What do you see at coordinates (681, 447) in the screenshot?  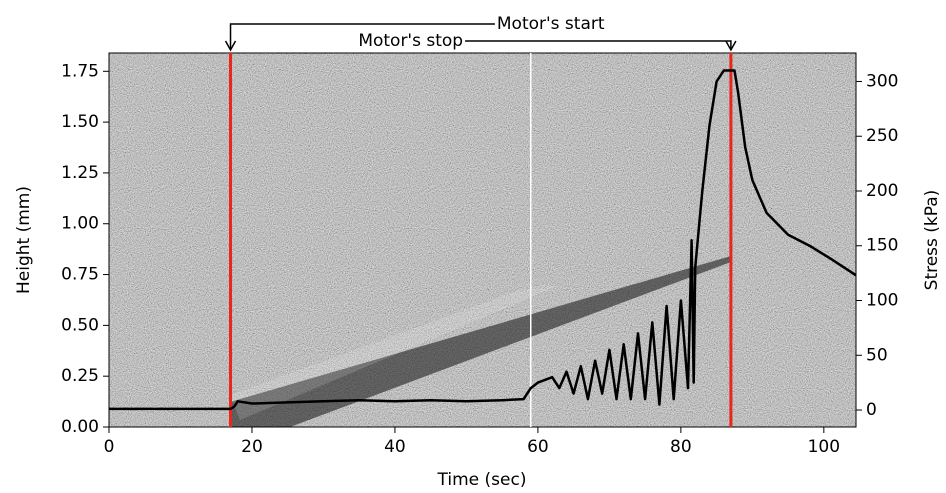 I see `x-tick-label: 80` at bounding box center [681, 447].